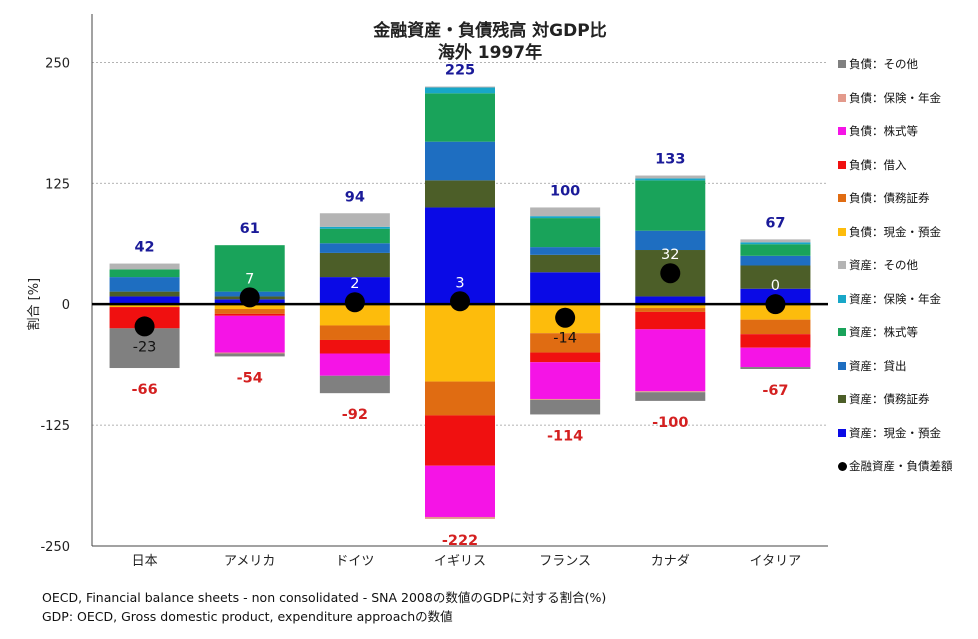 The width and height of the screenshot is (978, 639). I want to click on legend-item: 負債：現金・預金, so click(889, 232).